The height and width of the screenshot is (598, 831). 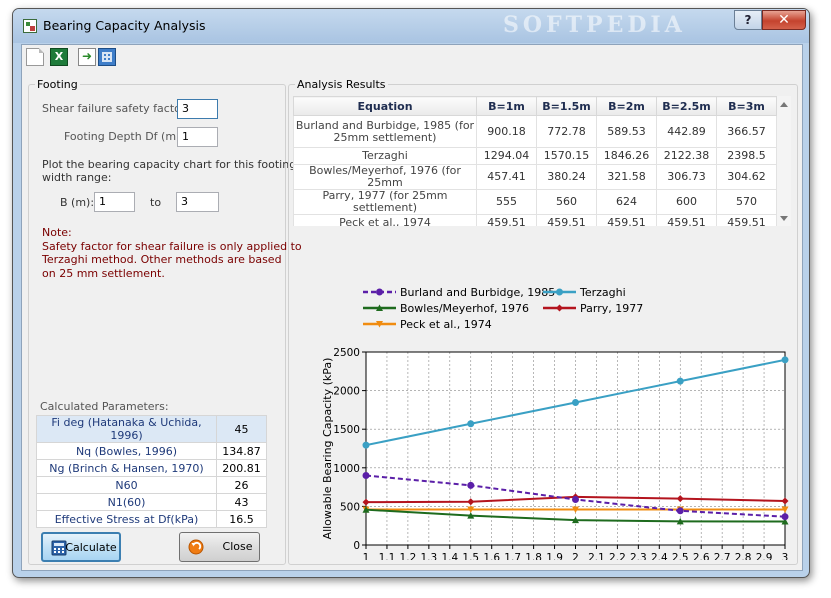 I want to click on param-value: 200.81, so click(x=241, y=468).